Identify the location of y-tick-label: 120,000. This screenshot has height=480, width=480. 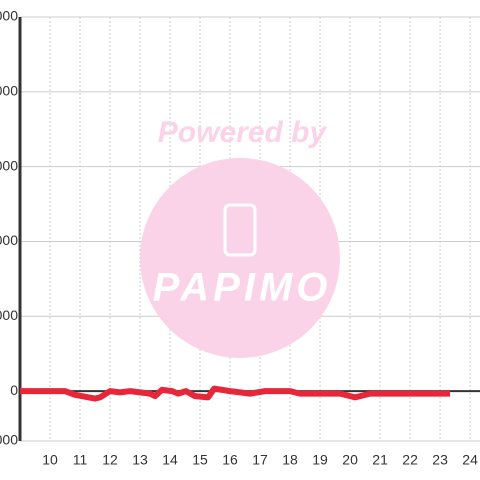
(9, 91).